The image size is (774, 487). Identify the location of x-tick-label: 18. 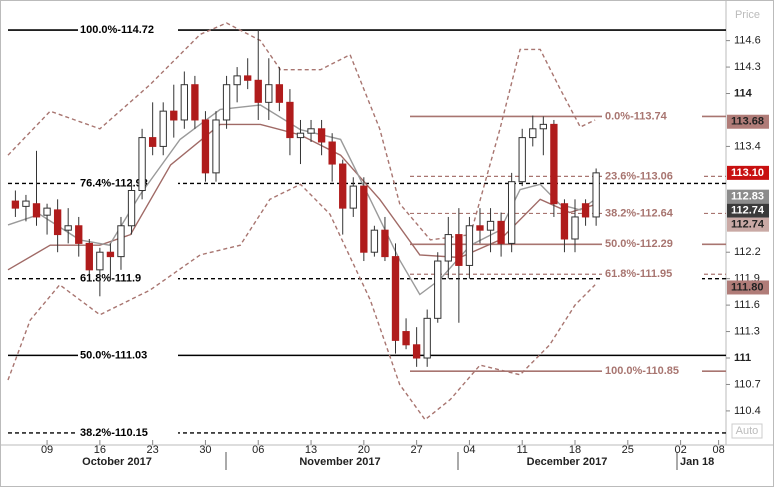
(575, 450).